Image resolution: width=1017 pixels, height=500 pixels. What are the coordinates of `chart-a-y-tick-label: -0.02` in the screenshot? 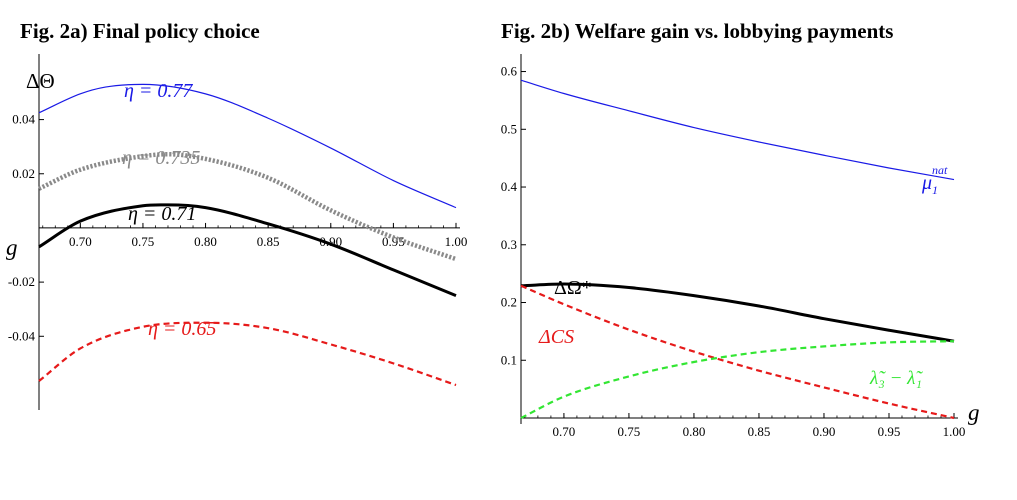 It's located at (21, 281).